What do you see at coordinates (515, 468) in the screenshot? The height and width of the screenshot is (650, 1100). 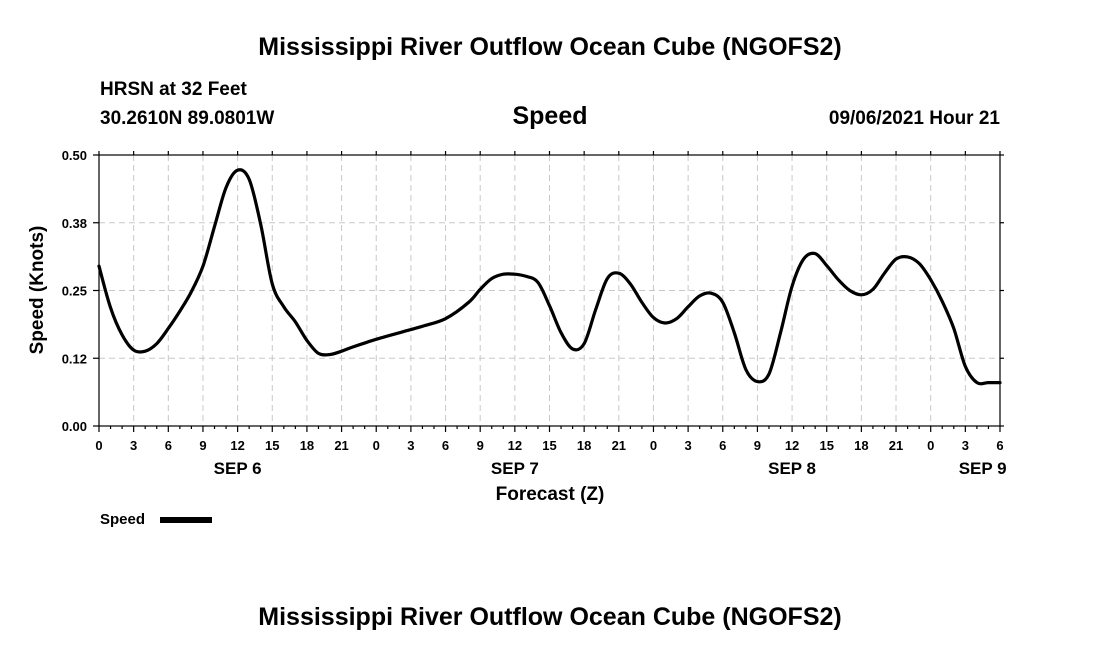 I see `day-label: SEP 7` at bounding box center [515, 468].